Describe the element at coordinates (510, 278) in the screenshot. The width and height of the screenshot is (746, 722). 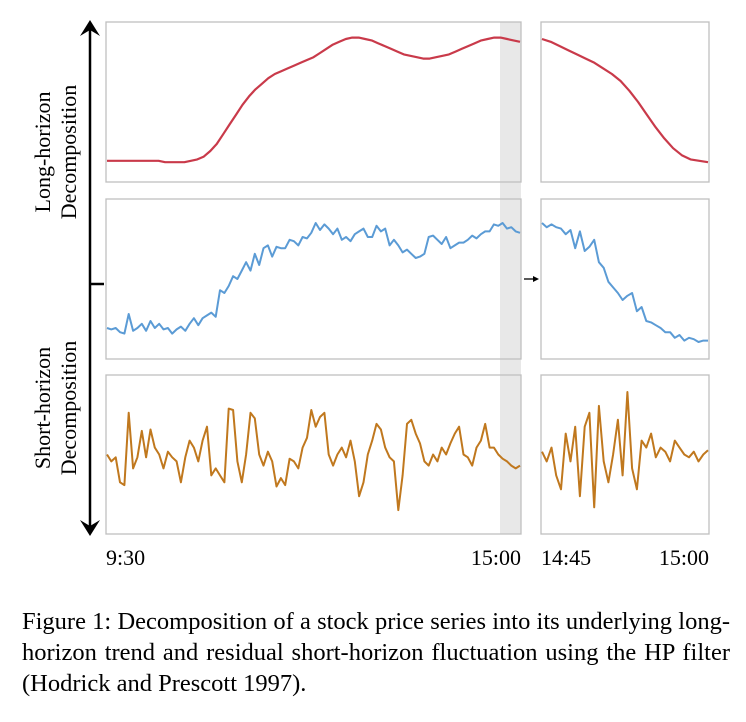
I see `zoom-highlight-band` at that location.